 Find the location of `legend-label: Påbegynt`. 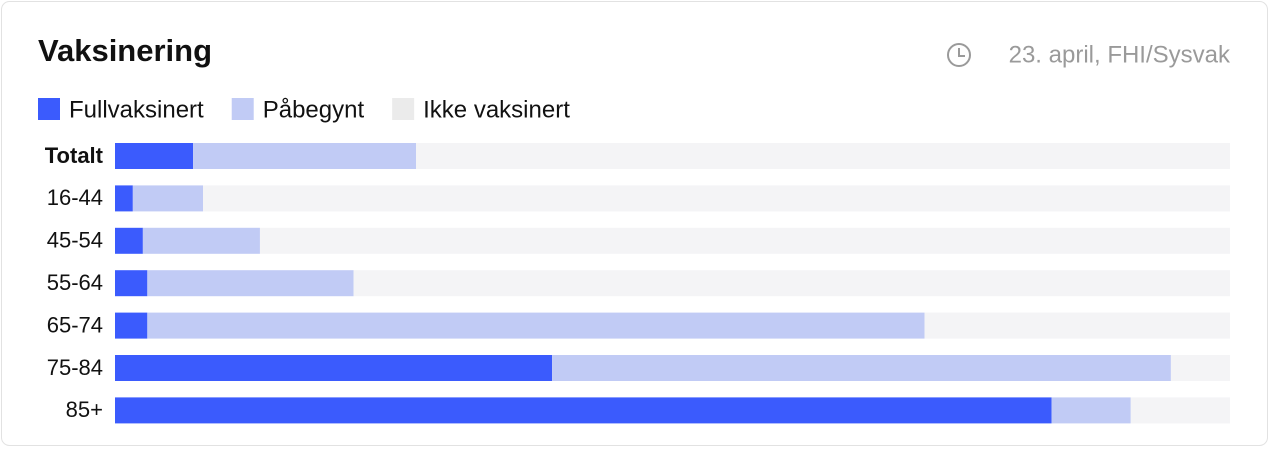

legend-label: Påbegynt is located at coordinates (314, 109).